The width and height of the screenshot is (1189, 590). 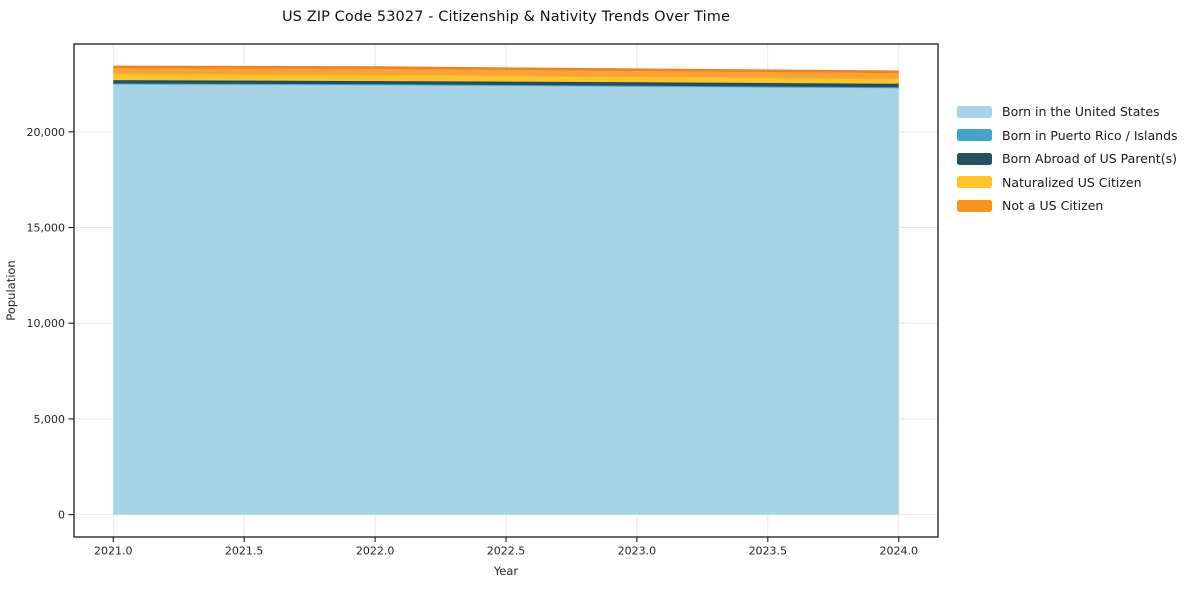 I want to click on legend-label: Born in Puerto Rico / Islands, so click(x=1090, y=135).